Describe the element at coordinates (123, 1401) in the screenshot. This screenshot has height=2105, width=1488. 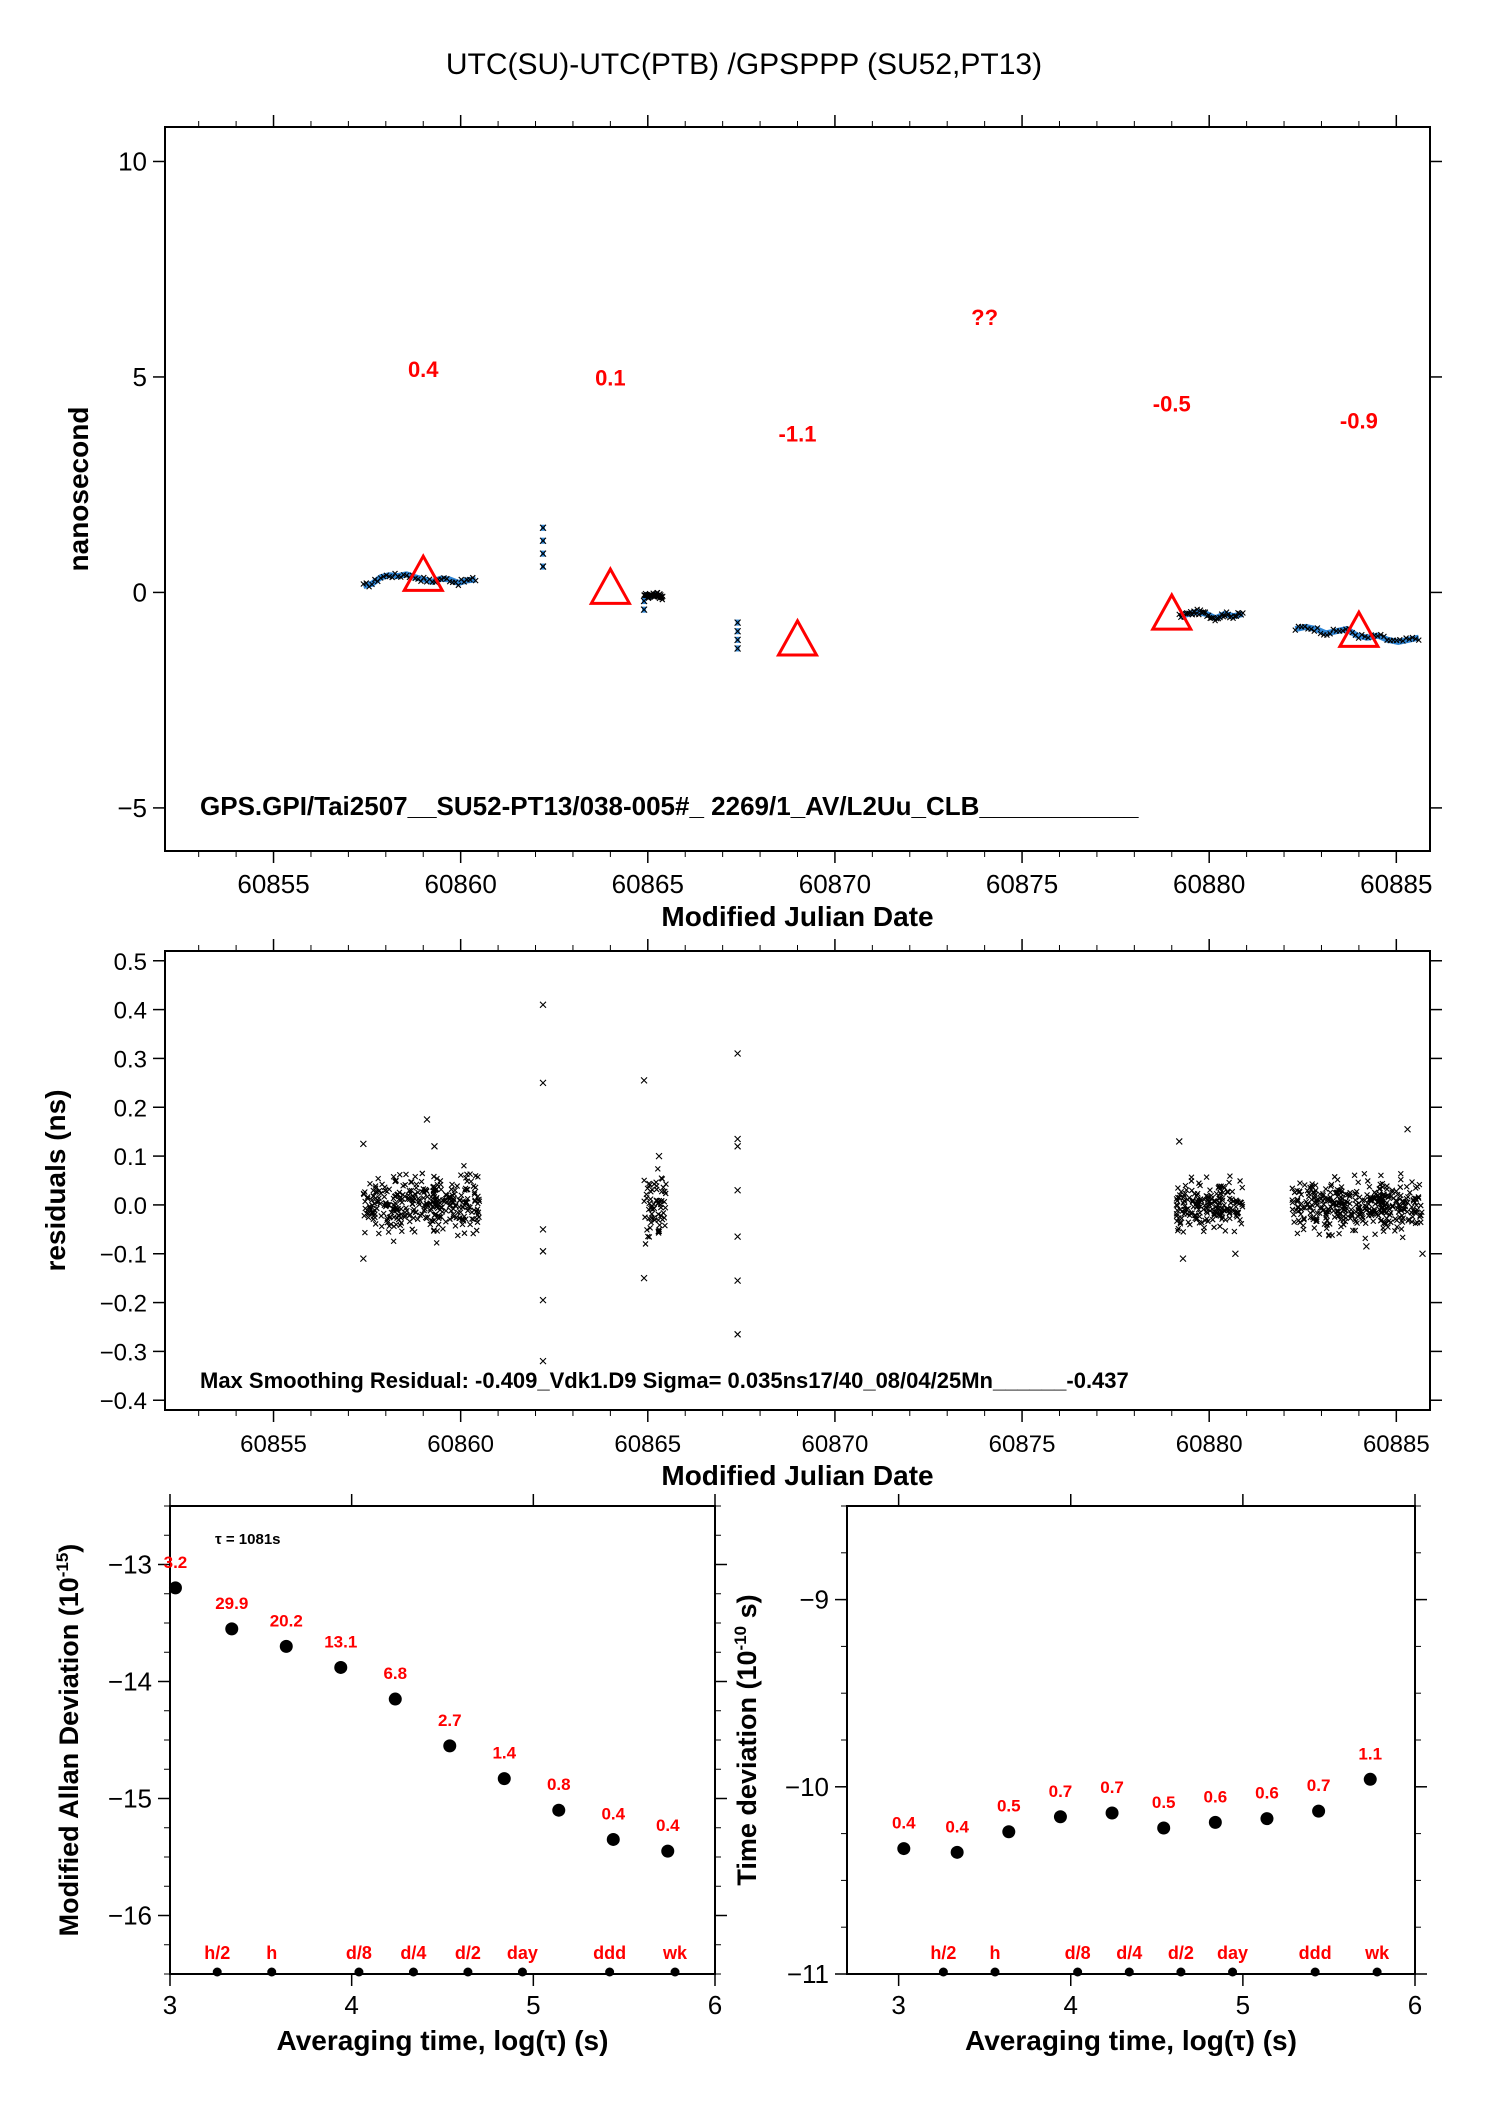
I see `y-tick-label: −0.4` at that location.